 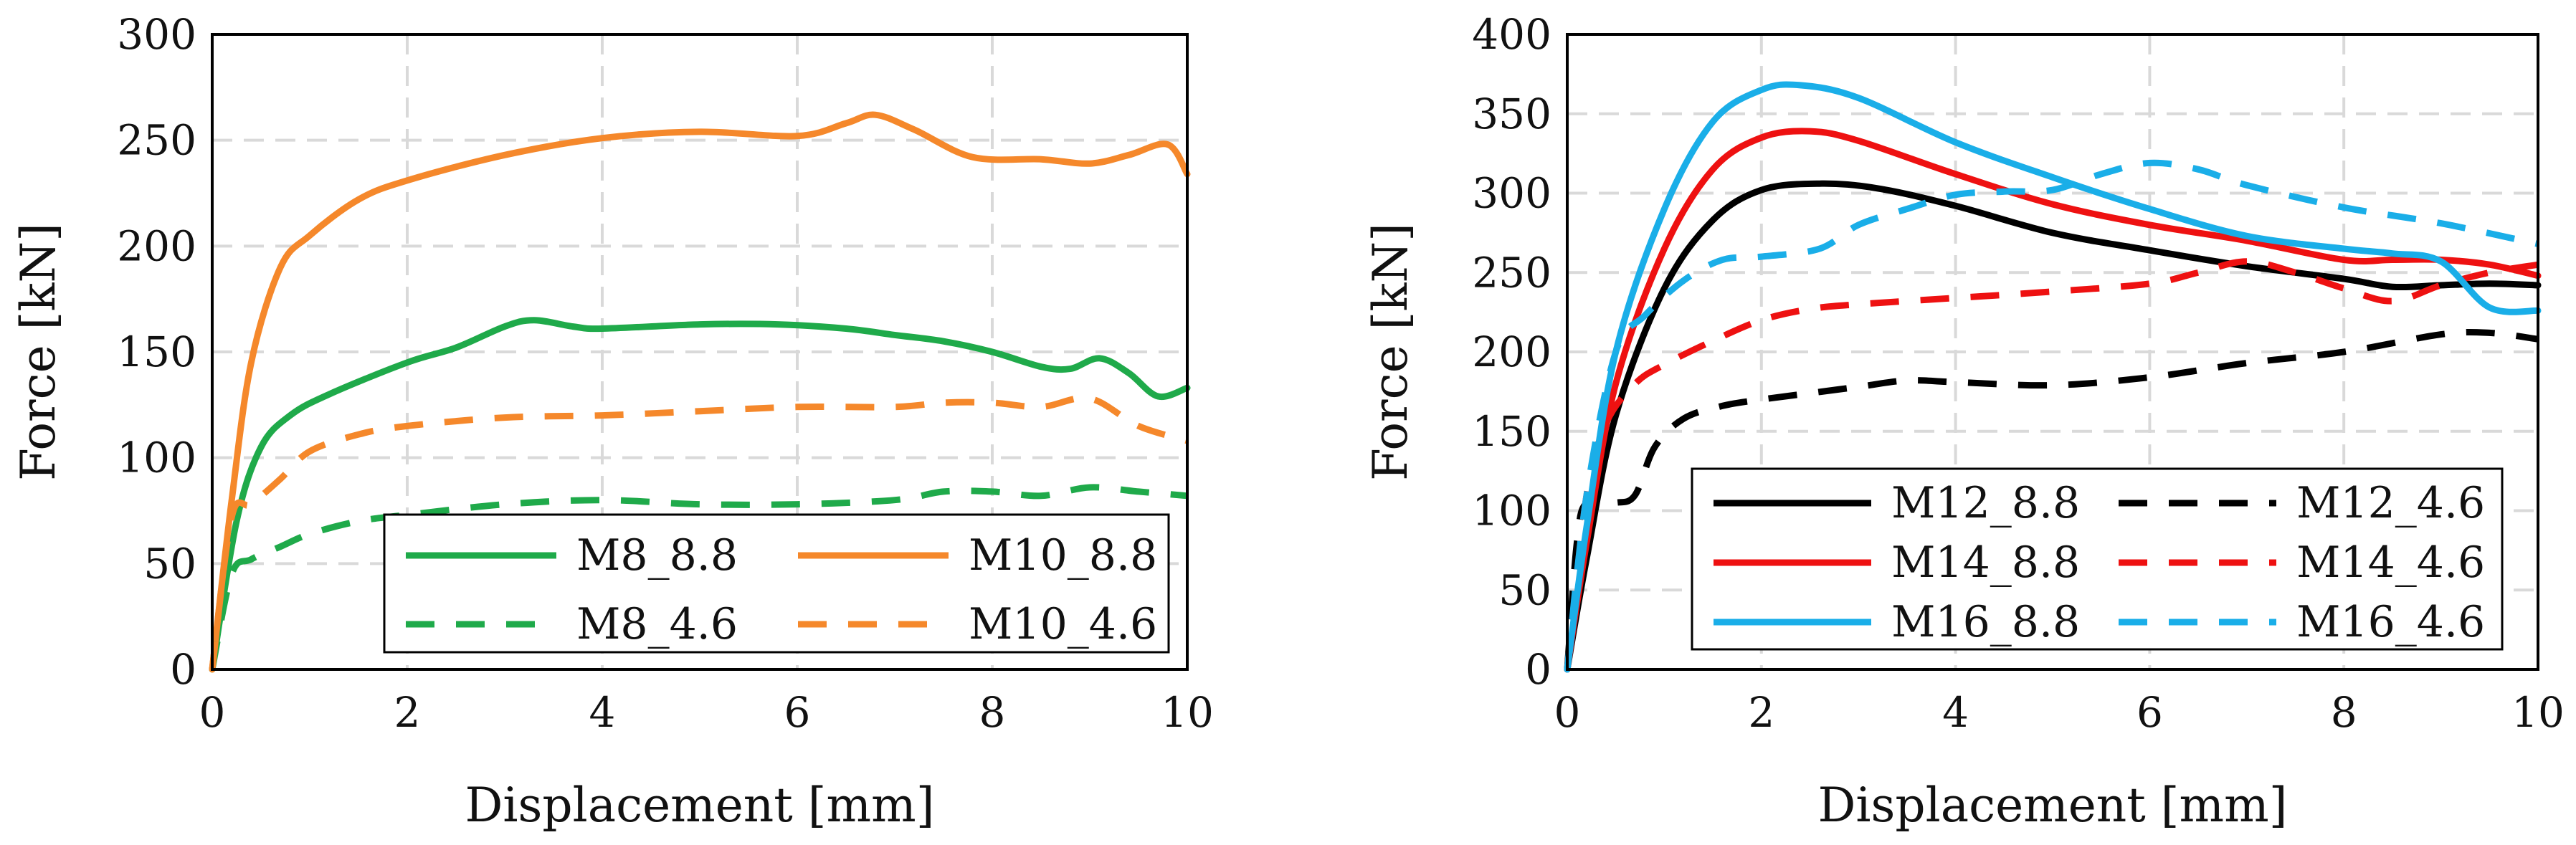 I want to click on legend-left: M8_8.8 M10_8.8 M8_4.6 M10_4.6, so click(x=776, y=584).